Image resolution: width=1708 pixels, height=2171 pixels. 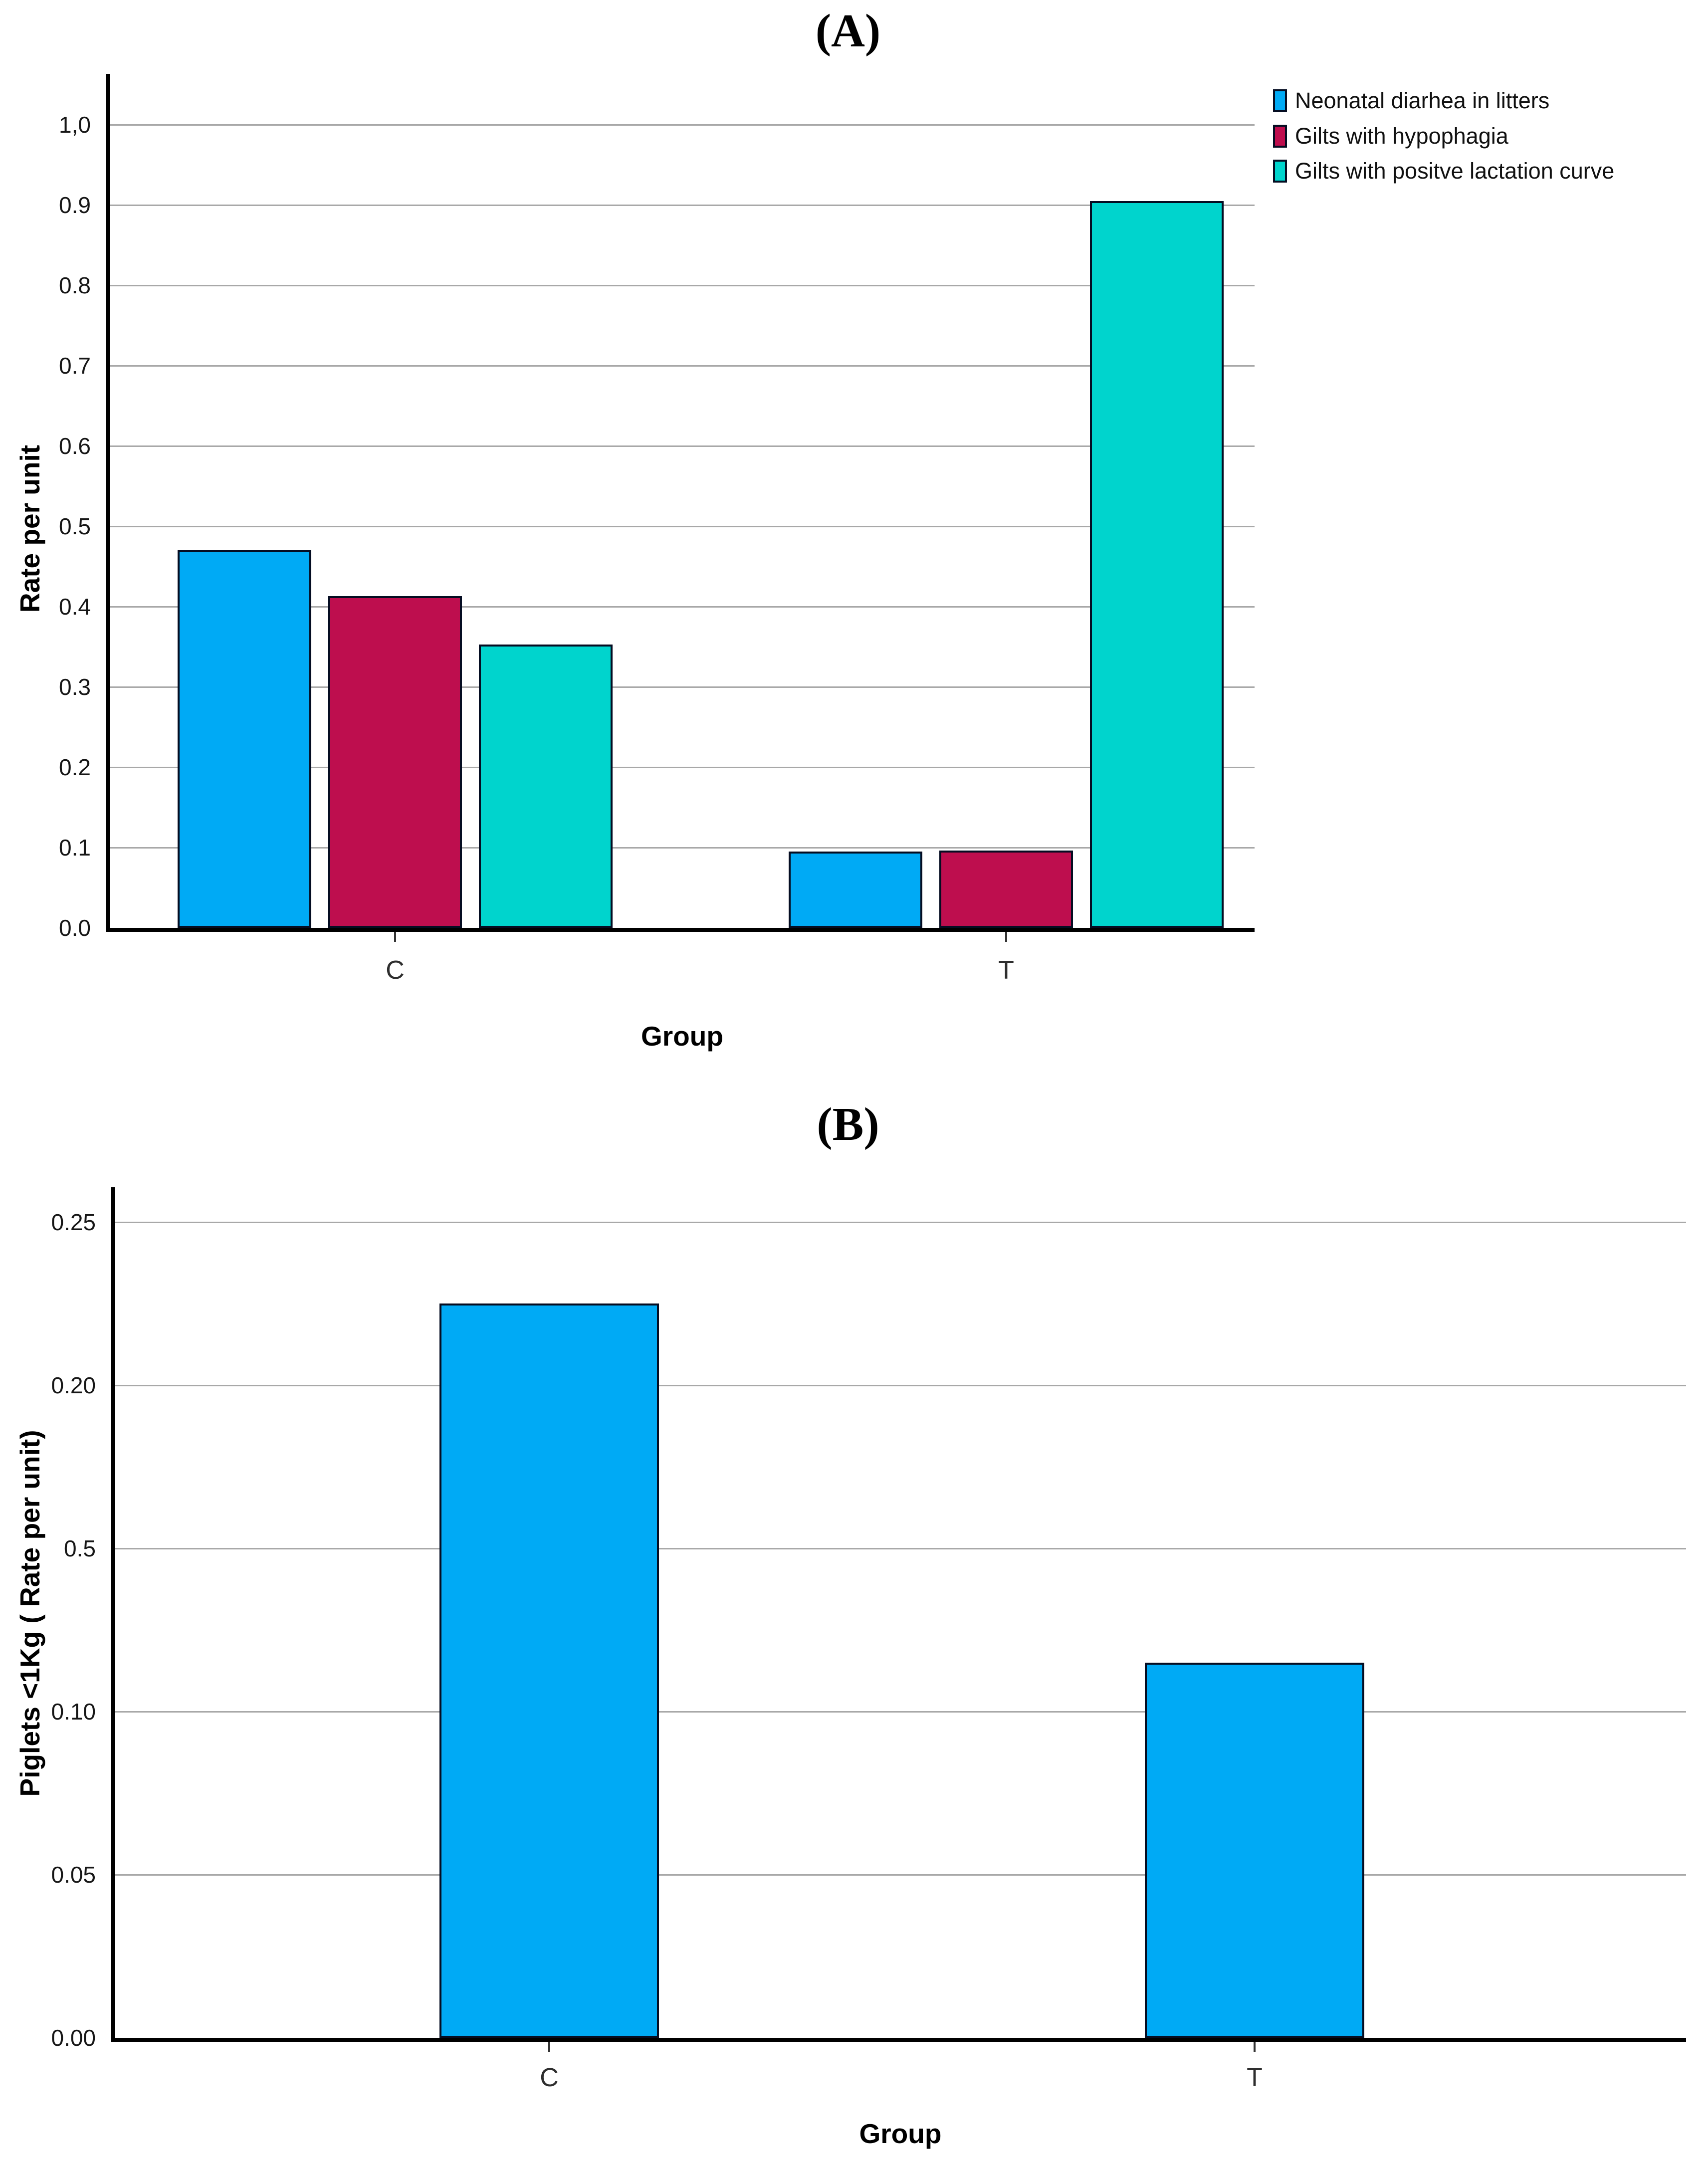 I want to click on chart-b-y-axis-title: Piglets <1Kg ( Rate per unit), so click(x=29, y=1613).